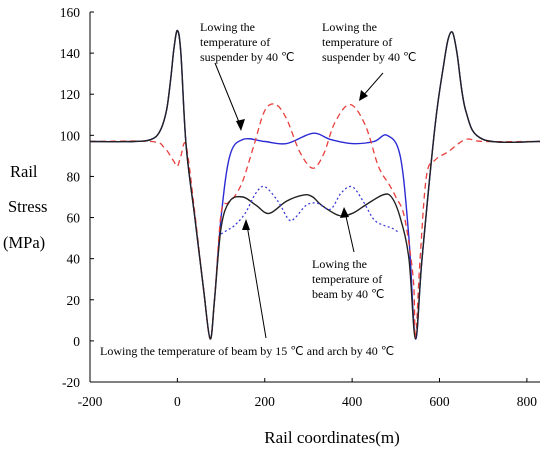  I want to click on y-tick-label: 120, so click(70, 94).